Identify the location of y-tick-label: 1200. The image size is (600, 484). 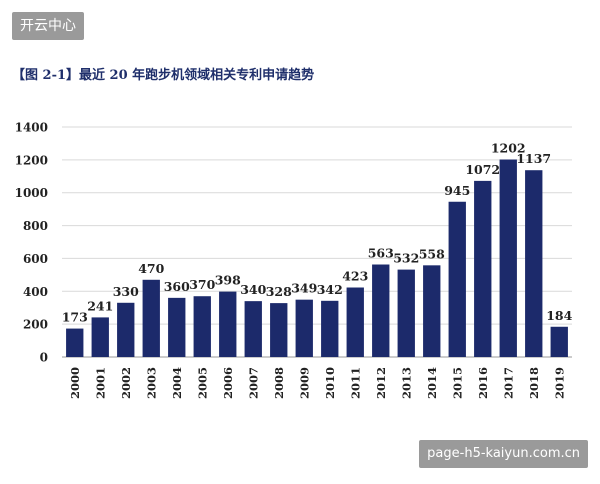
(31, 160).